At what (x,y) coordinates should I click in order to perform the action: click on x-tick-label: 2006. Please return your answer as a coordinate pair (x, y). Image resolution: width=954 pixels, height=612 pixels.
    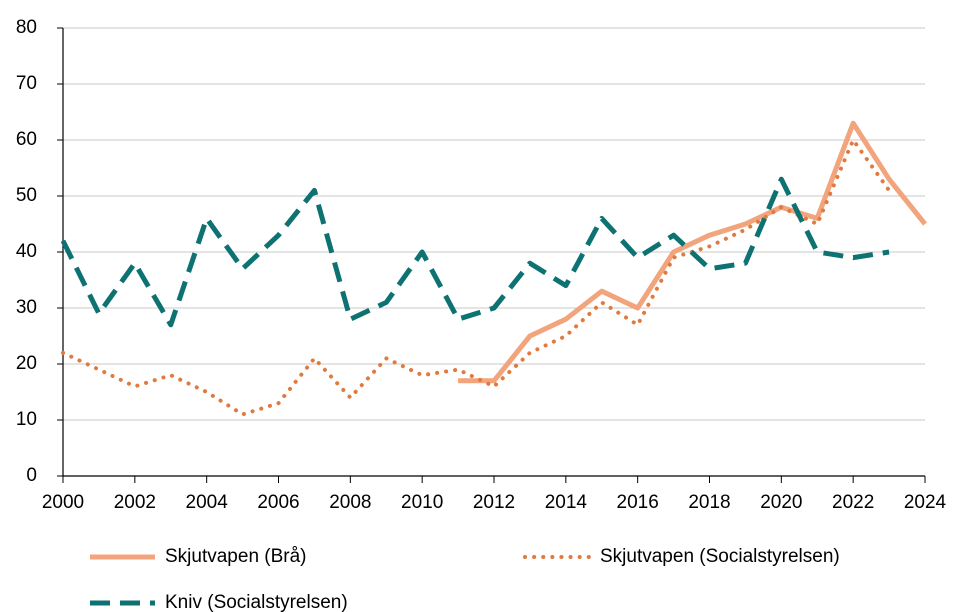
    Looking at the image, I should click on (278, 502).